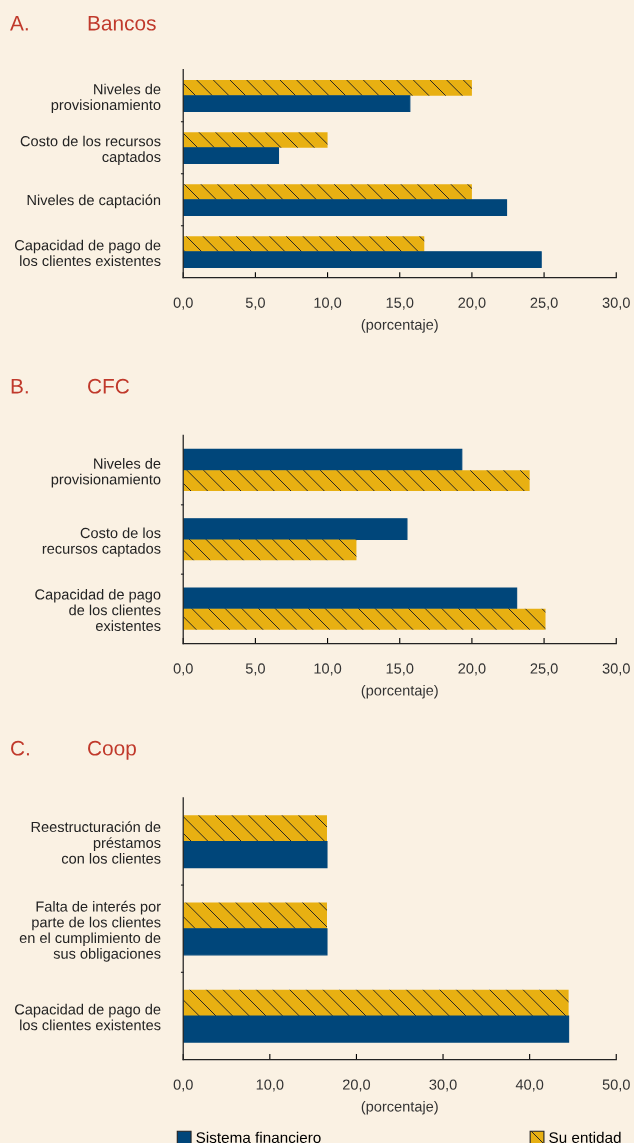 This screenshot has width=634, height=1143. I want to click on chart-title: B. CFC, so click(70, 386).